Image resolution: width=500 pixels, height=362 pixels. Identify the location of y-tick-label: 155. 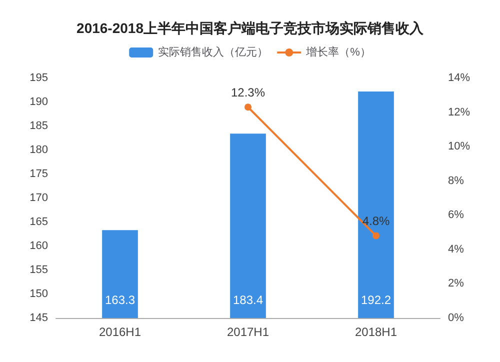
(39, 270).